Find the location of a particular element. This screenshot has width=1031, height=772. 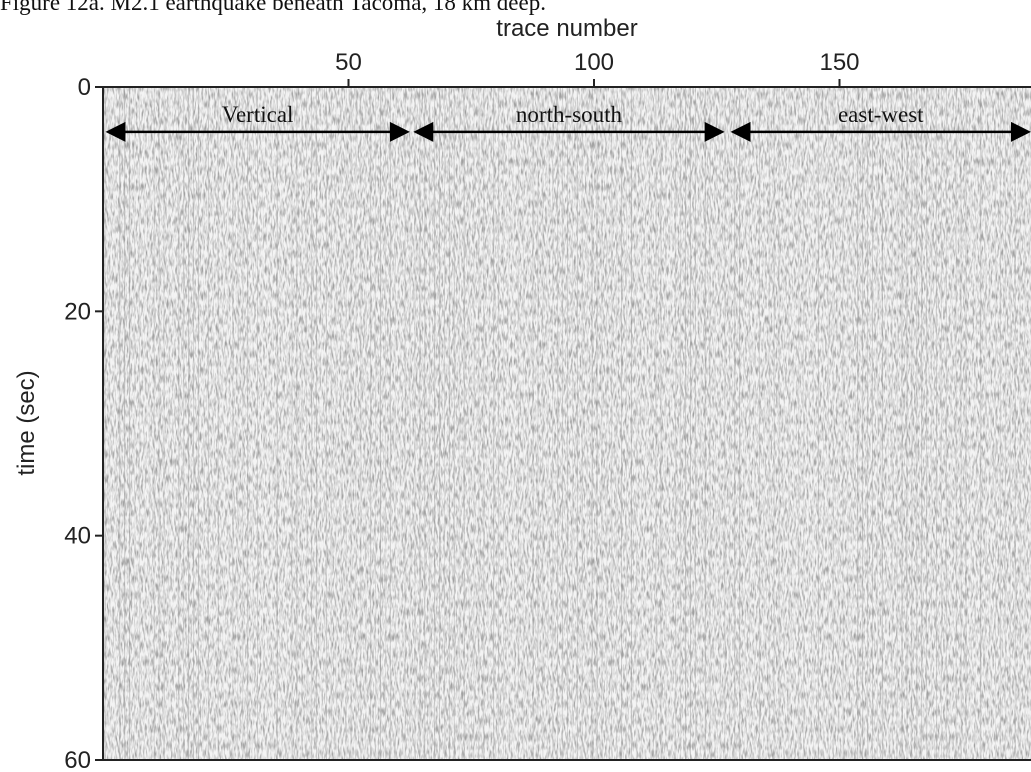

x-tick-label: 150 is located at coordinates (839, 62).